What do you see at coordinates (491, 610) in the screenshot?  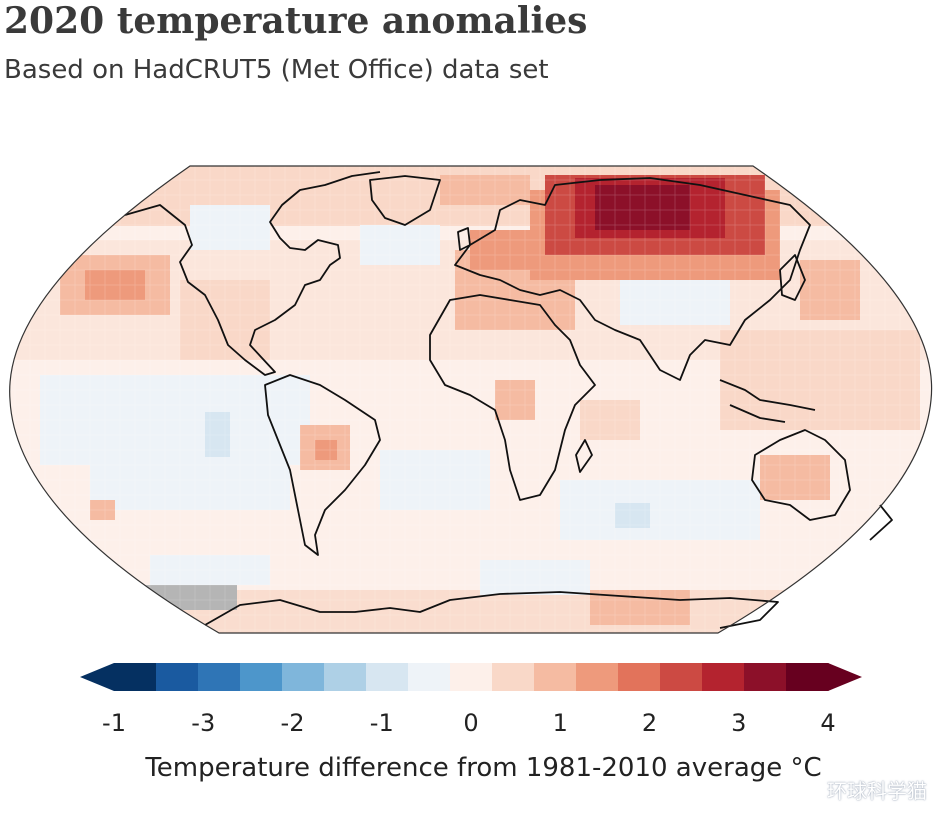 I see `coast-antarctica` at bounding box center [491, 610].